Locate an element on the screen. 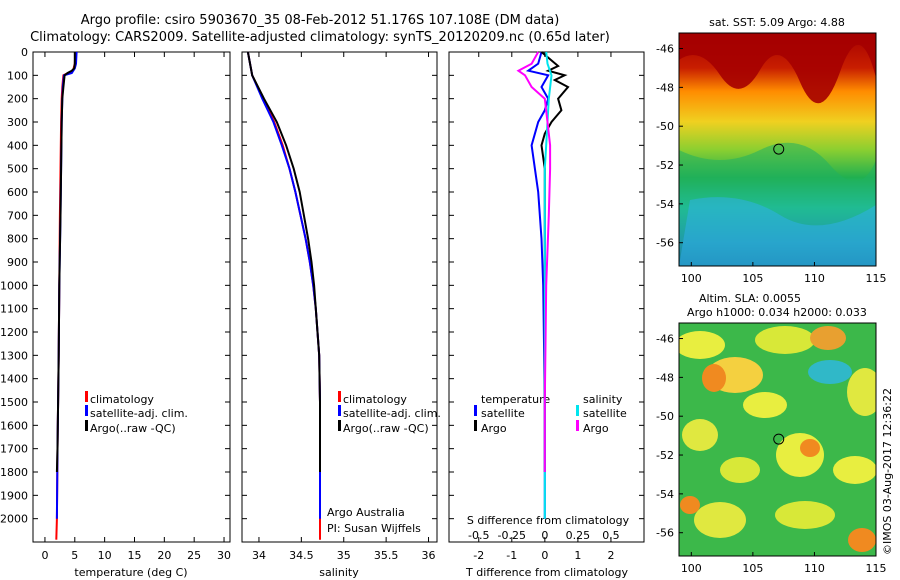  legend-argo-label: Argo(..raw -QC) is located at coordinates (133, 428).